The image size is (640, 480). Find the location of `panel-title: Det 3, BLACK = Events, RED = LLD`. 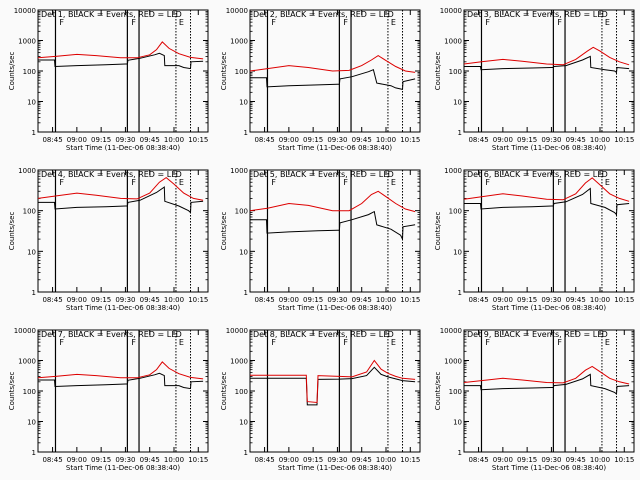

panel-title: Det 3, BLACK = Events, RED = LLD is located at coordinates (537, 14).